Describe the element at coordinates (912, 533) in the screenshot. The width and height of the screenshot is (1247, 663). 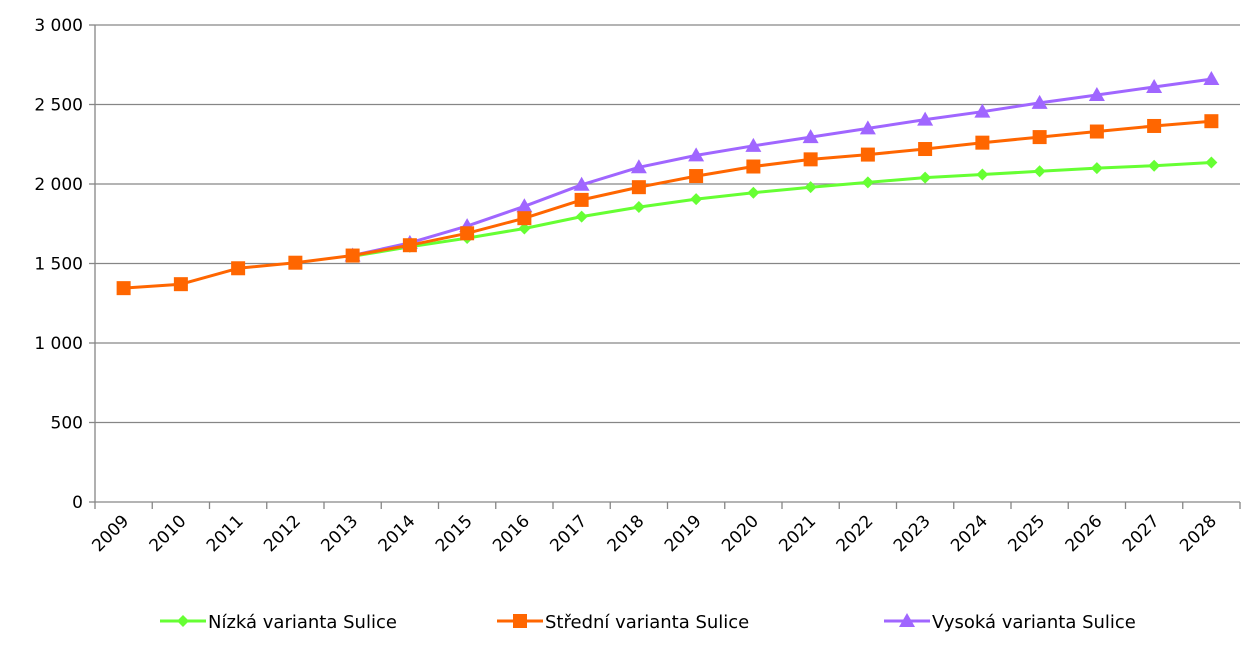
I see `x-tick-label: 2023` at that location.